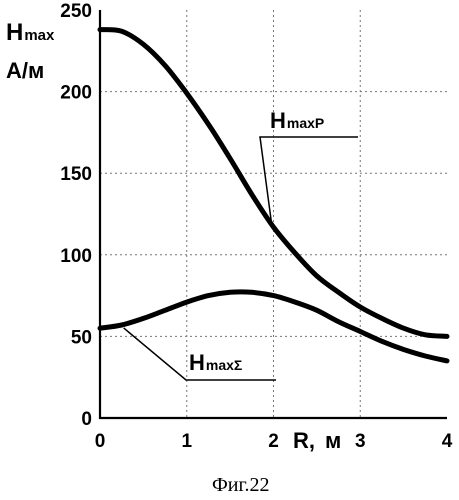 This screenshot has height=500, width=459. What do you see at coordinates (360, 441) in the screenshot?
I see `x-tick-label-3: 3` at bounding box center [360, 441].